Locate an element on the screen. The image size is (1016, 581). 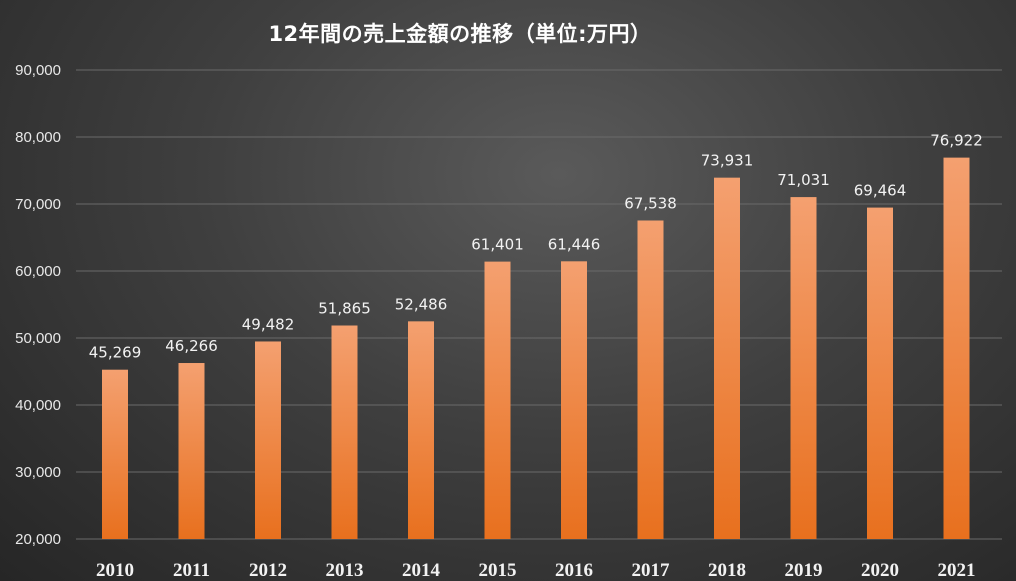
x-tick-label-2019: 2019 is located at coordinates (804, 570).